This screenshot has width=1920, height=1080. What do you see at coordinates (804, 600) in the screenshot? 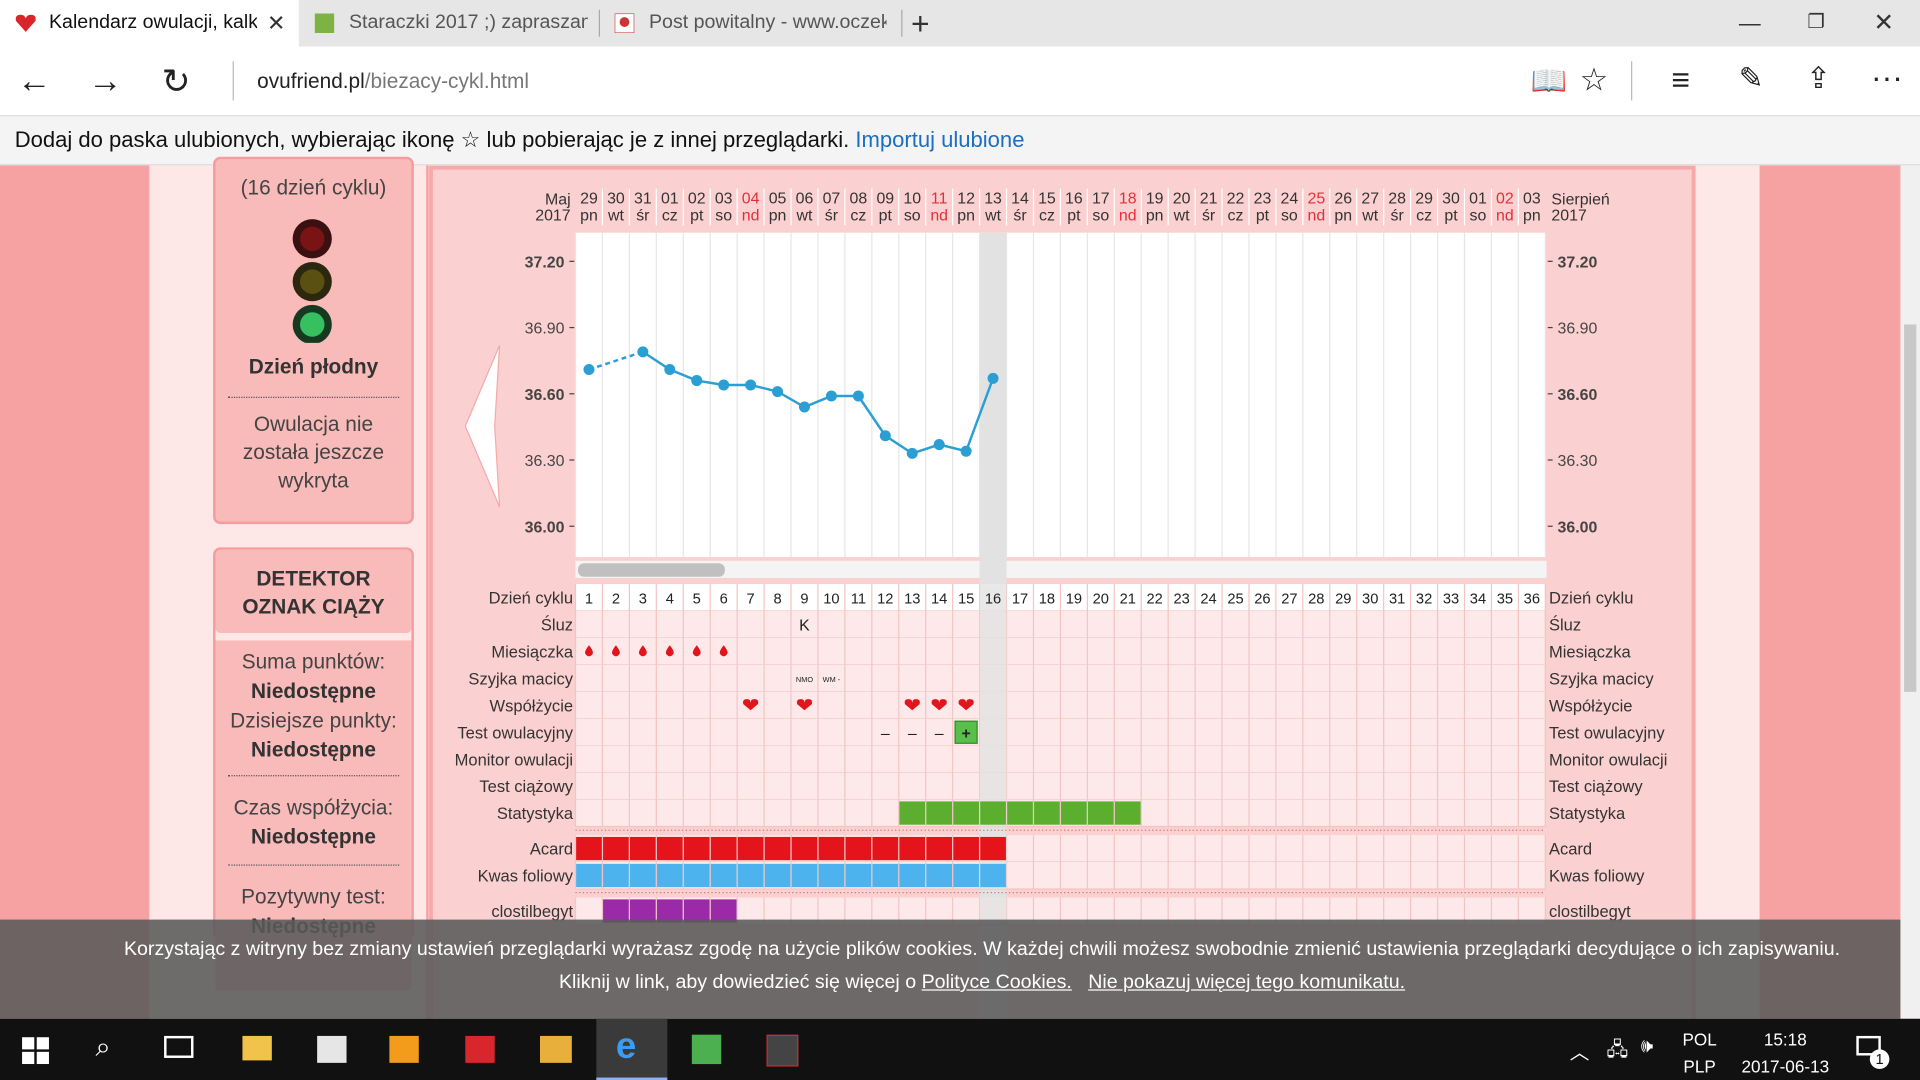
I see `cycle-day: 9` at bounding box center [804, 600].